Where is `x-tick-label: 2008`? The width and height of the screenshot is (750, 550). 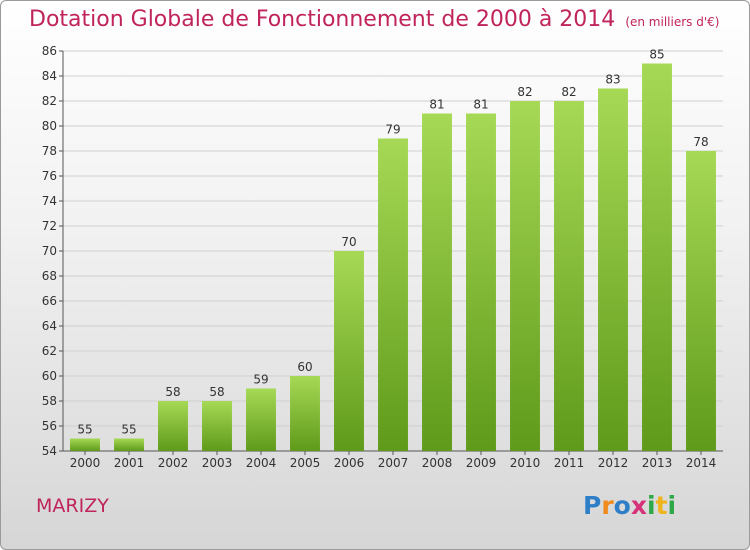
x-tick-label: 2008 is located at coordinates (437, 463).